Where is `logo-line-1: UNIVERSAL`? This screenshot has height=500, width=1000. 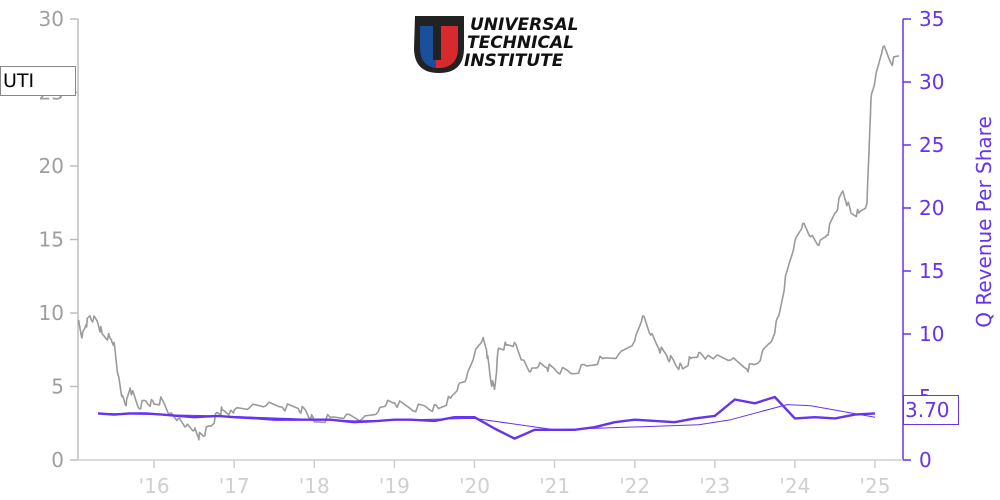 logo-line-1: UNIVERSAL is located at coordinates (524, 25).